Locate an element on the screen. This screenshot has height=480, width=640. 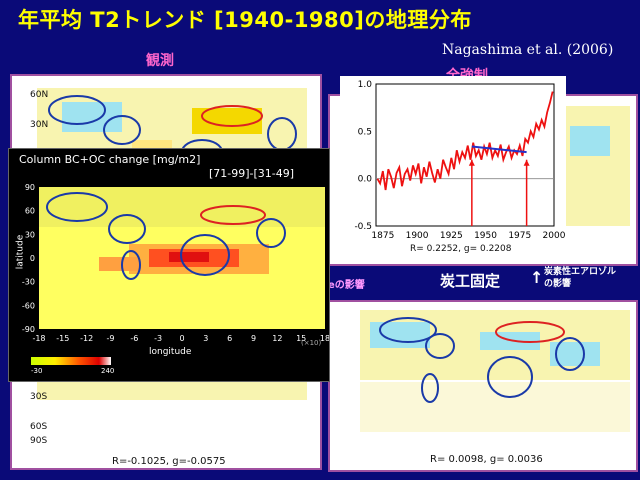
ts-ytick-label: 1.0 is located at coordinates (365, 85).